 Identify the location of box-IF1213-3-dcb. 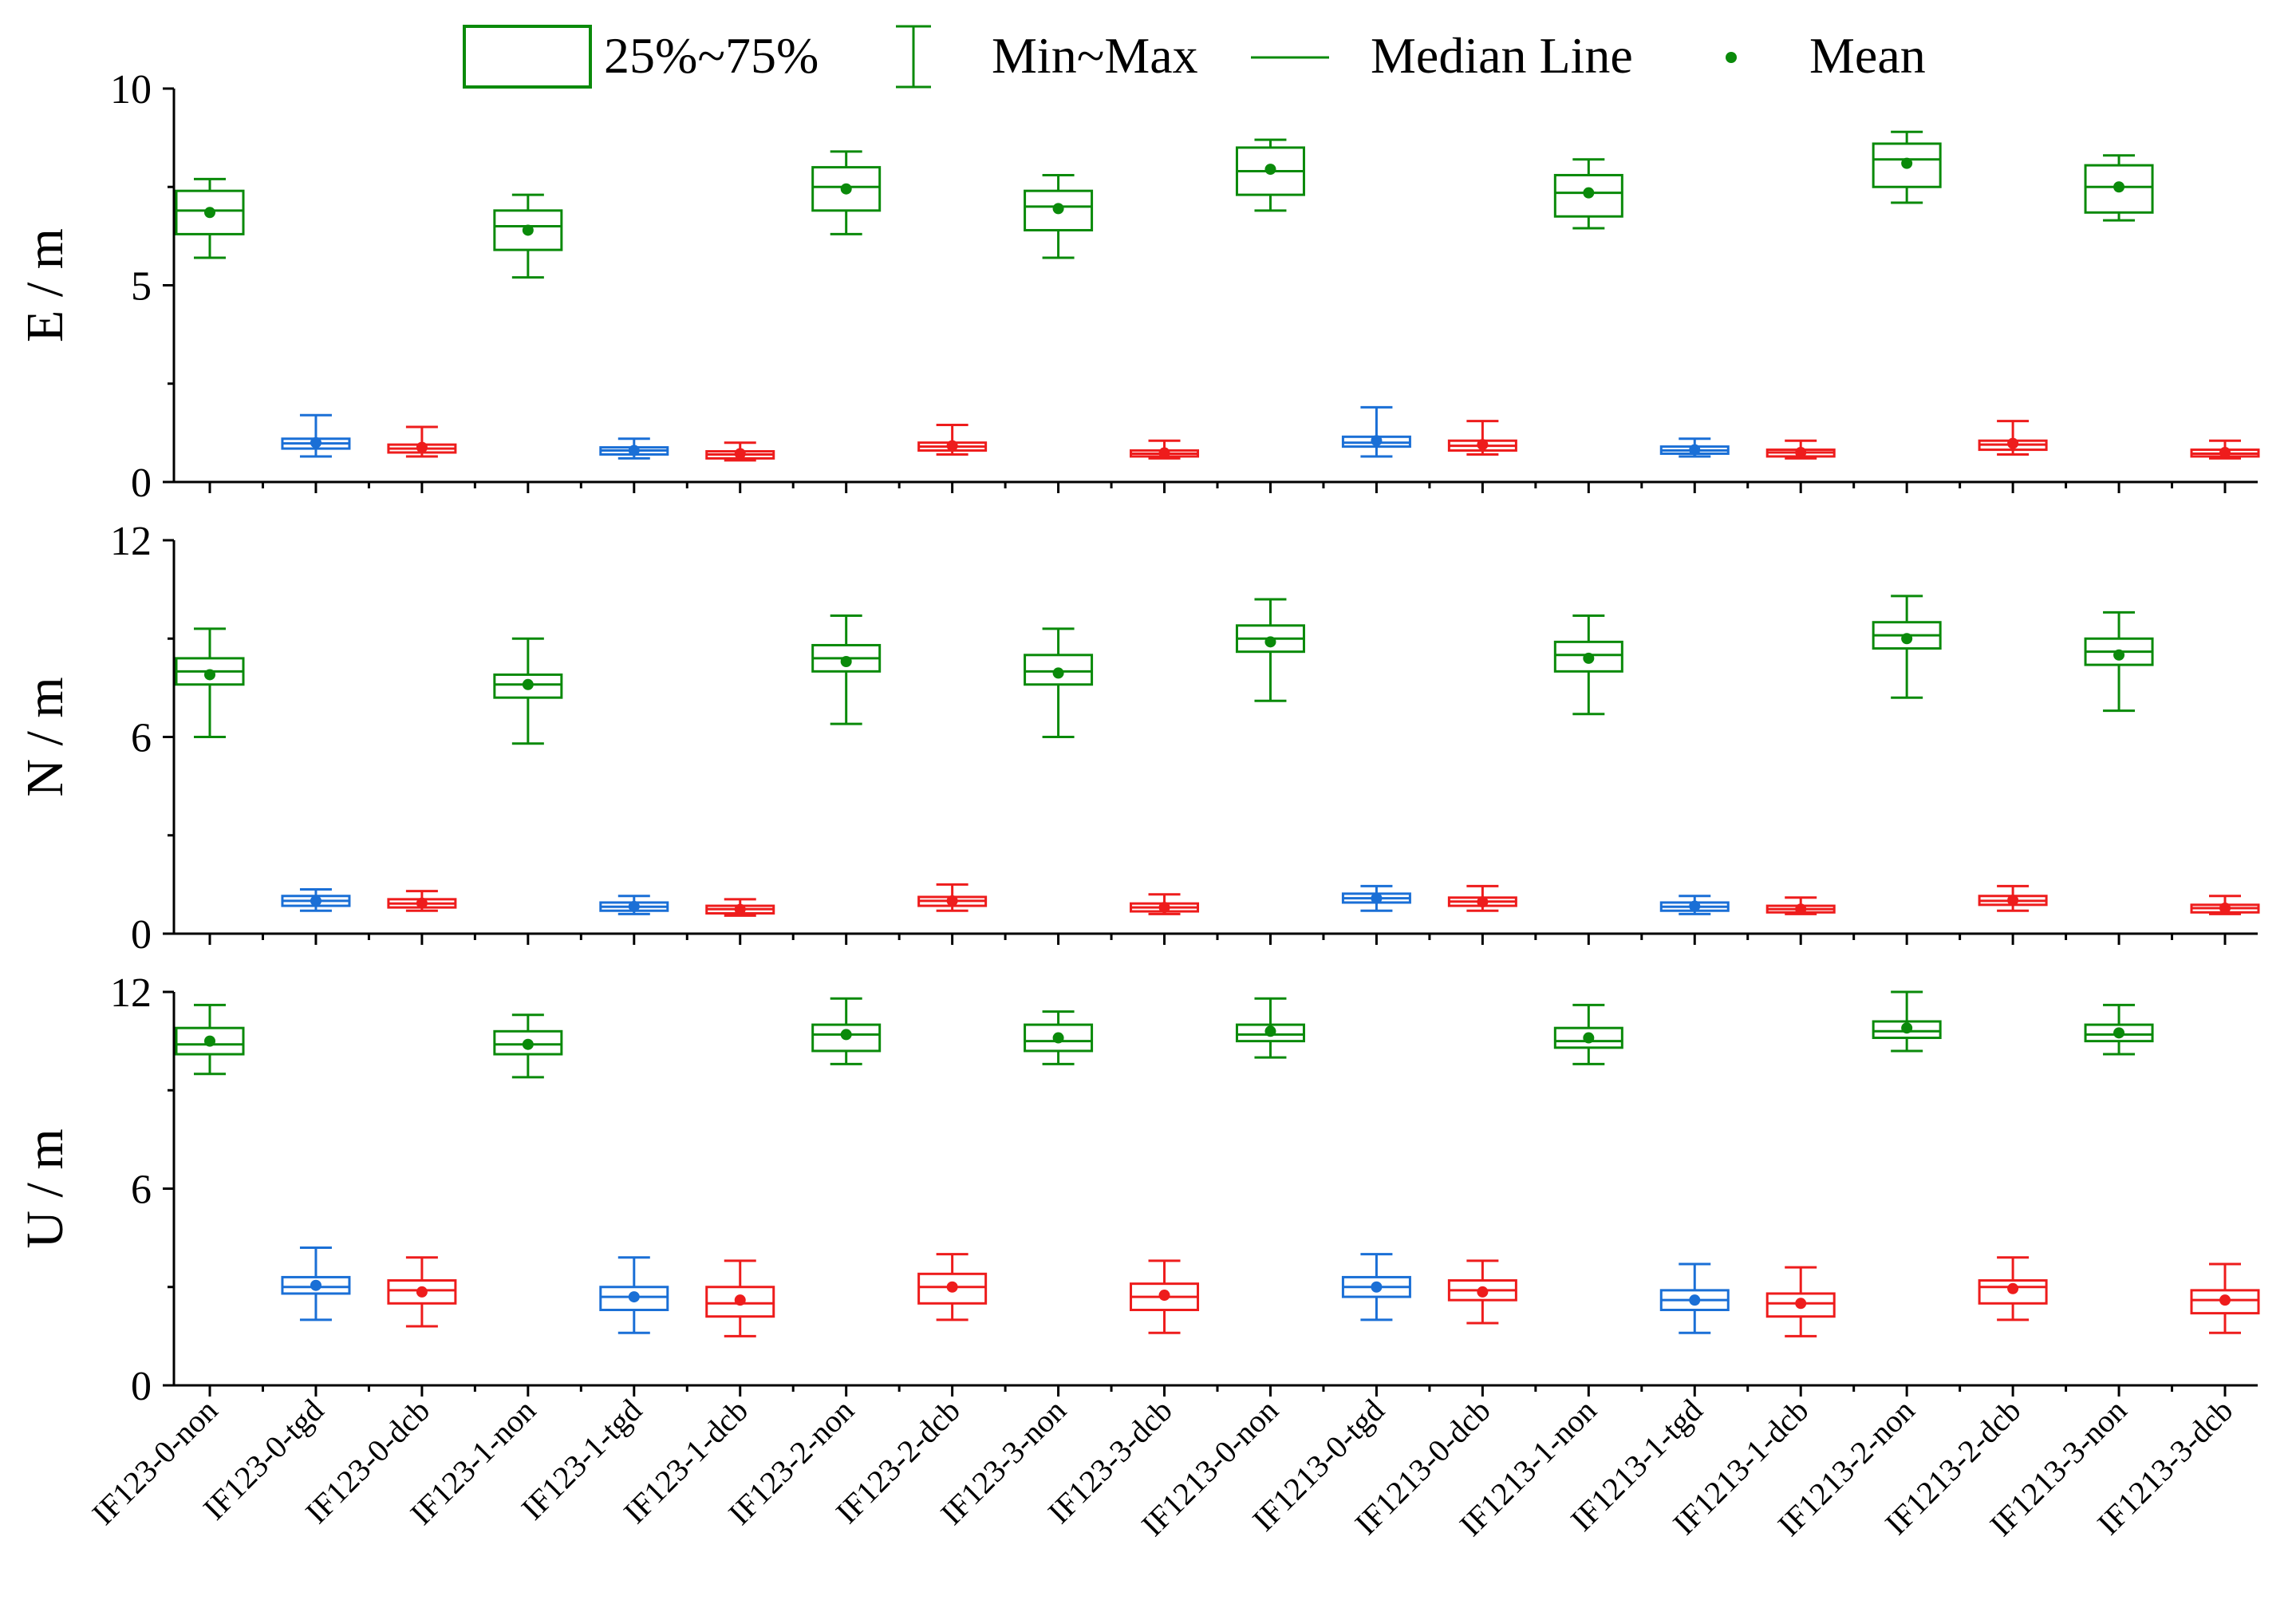
(2225, 449).